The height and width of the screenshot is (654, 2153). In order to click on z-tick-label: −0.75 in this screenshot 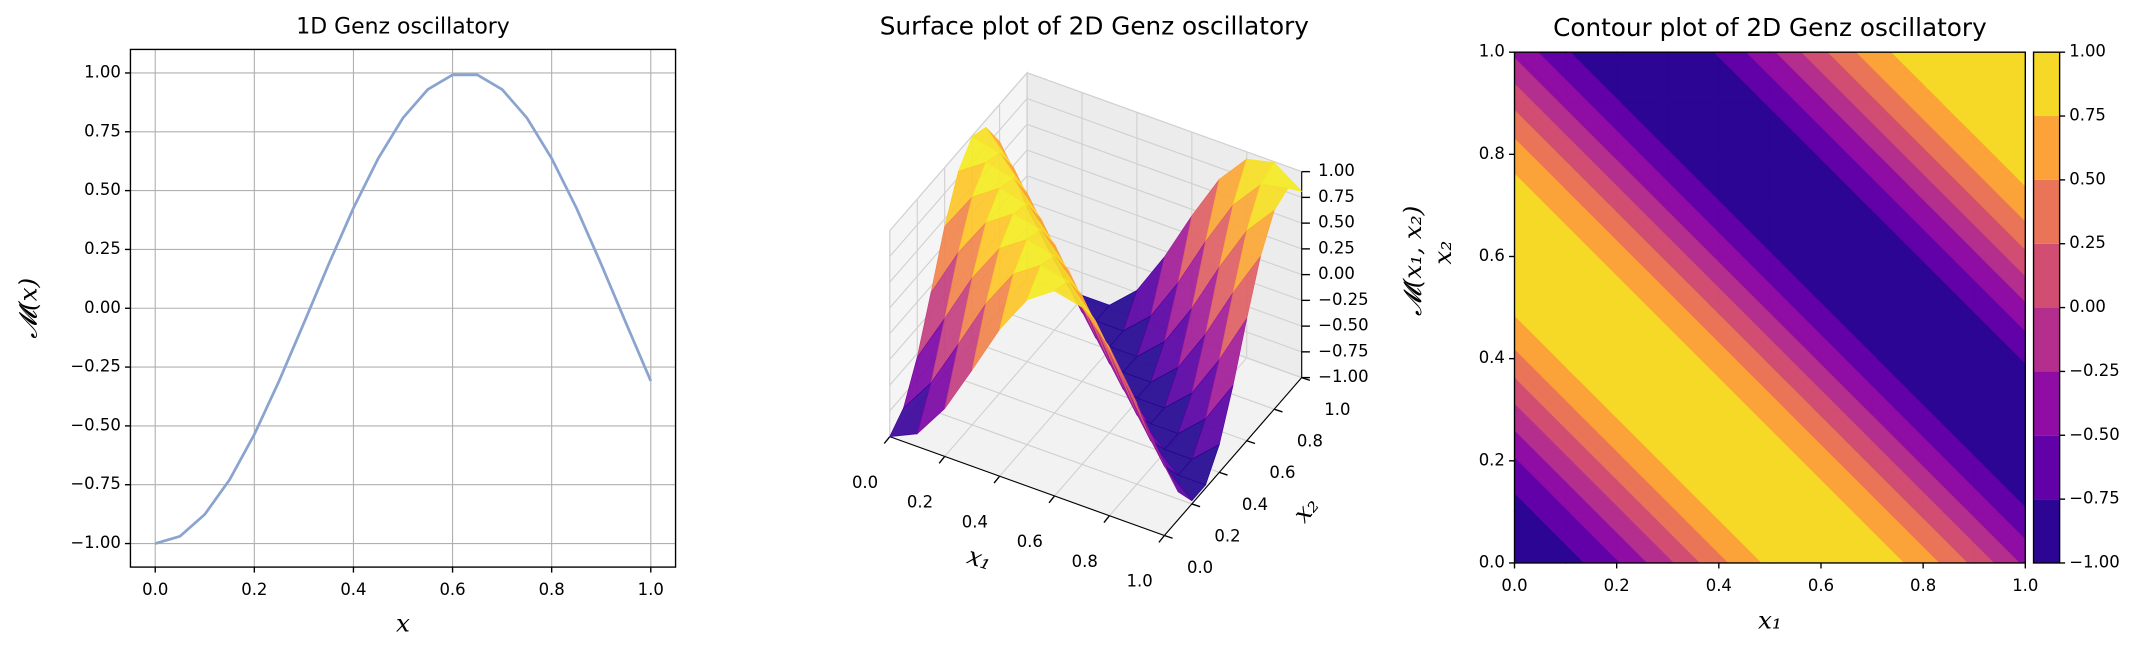, I will do `click(1343, 350)`.